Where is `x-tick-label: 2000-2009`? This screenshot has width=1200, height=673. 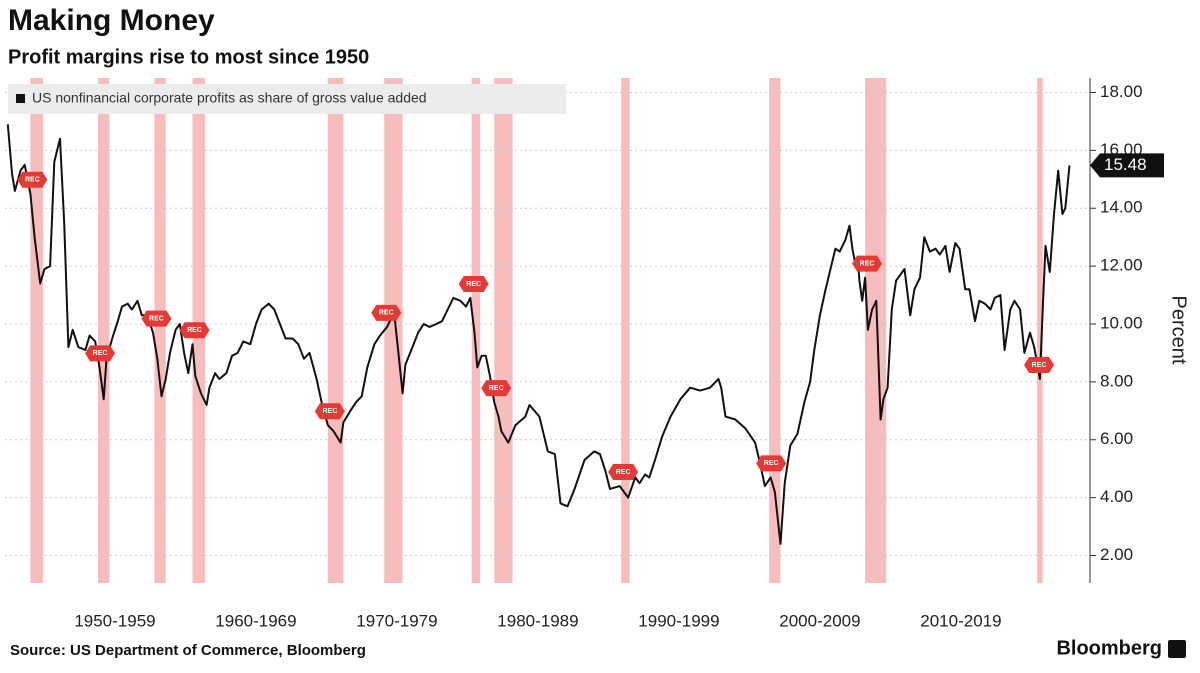 x-tick-label: 2000-2009 is located at coordinates (819, 620).